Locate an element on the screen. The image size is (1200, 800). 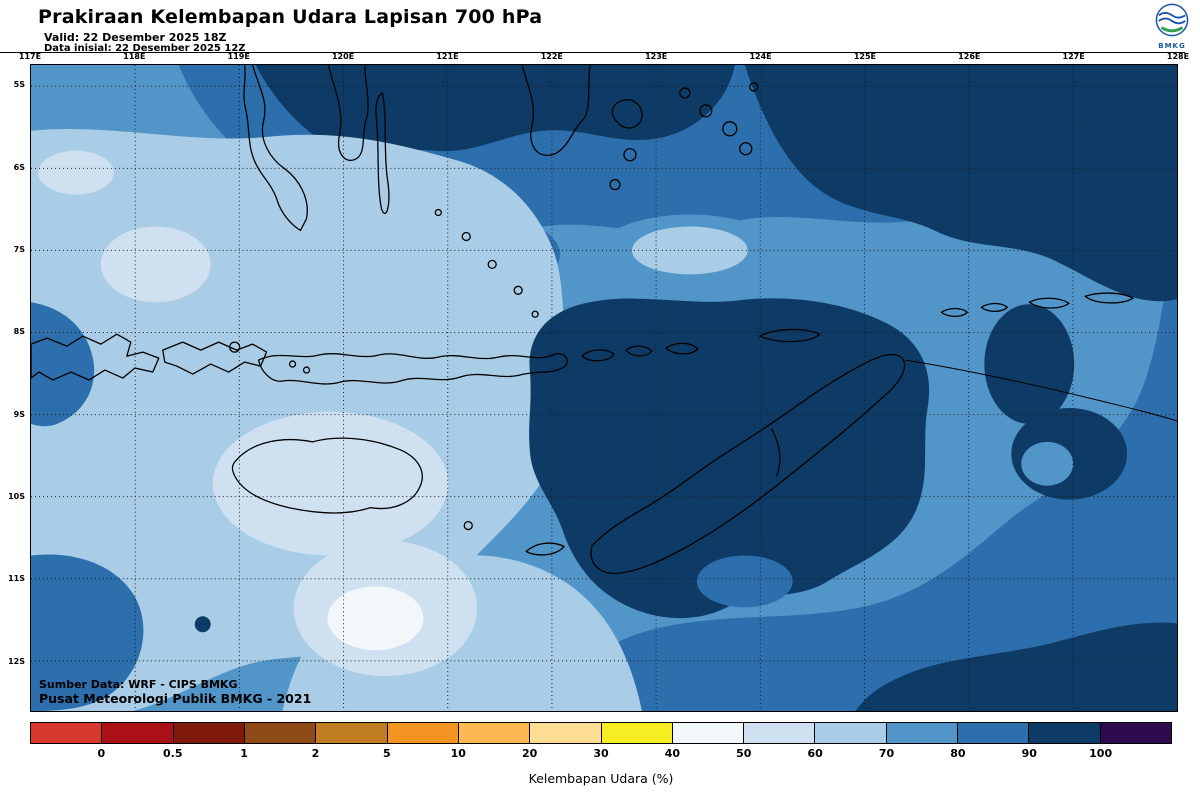
longitude-label: 121E is located at coordinates (447, 56).